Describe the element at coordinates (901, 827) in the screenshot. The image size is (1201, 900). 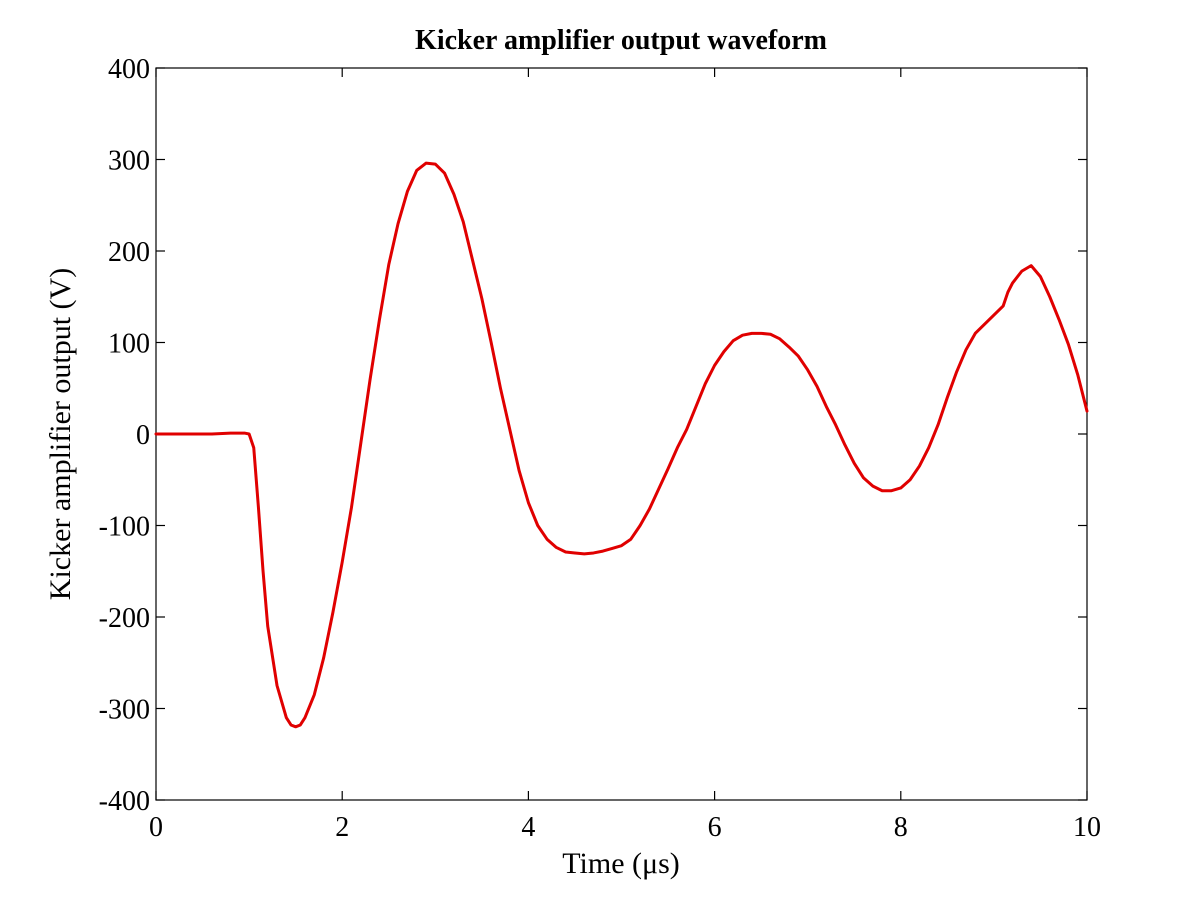
I see `x-tick-label: 8` at that location.